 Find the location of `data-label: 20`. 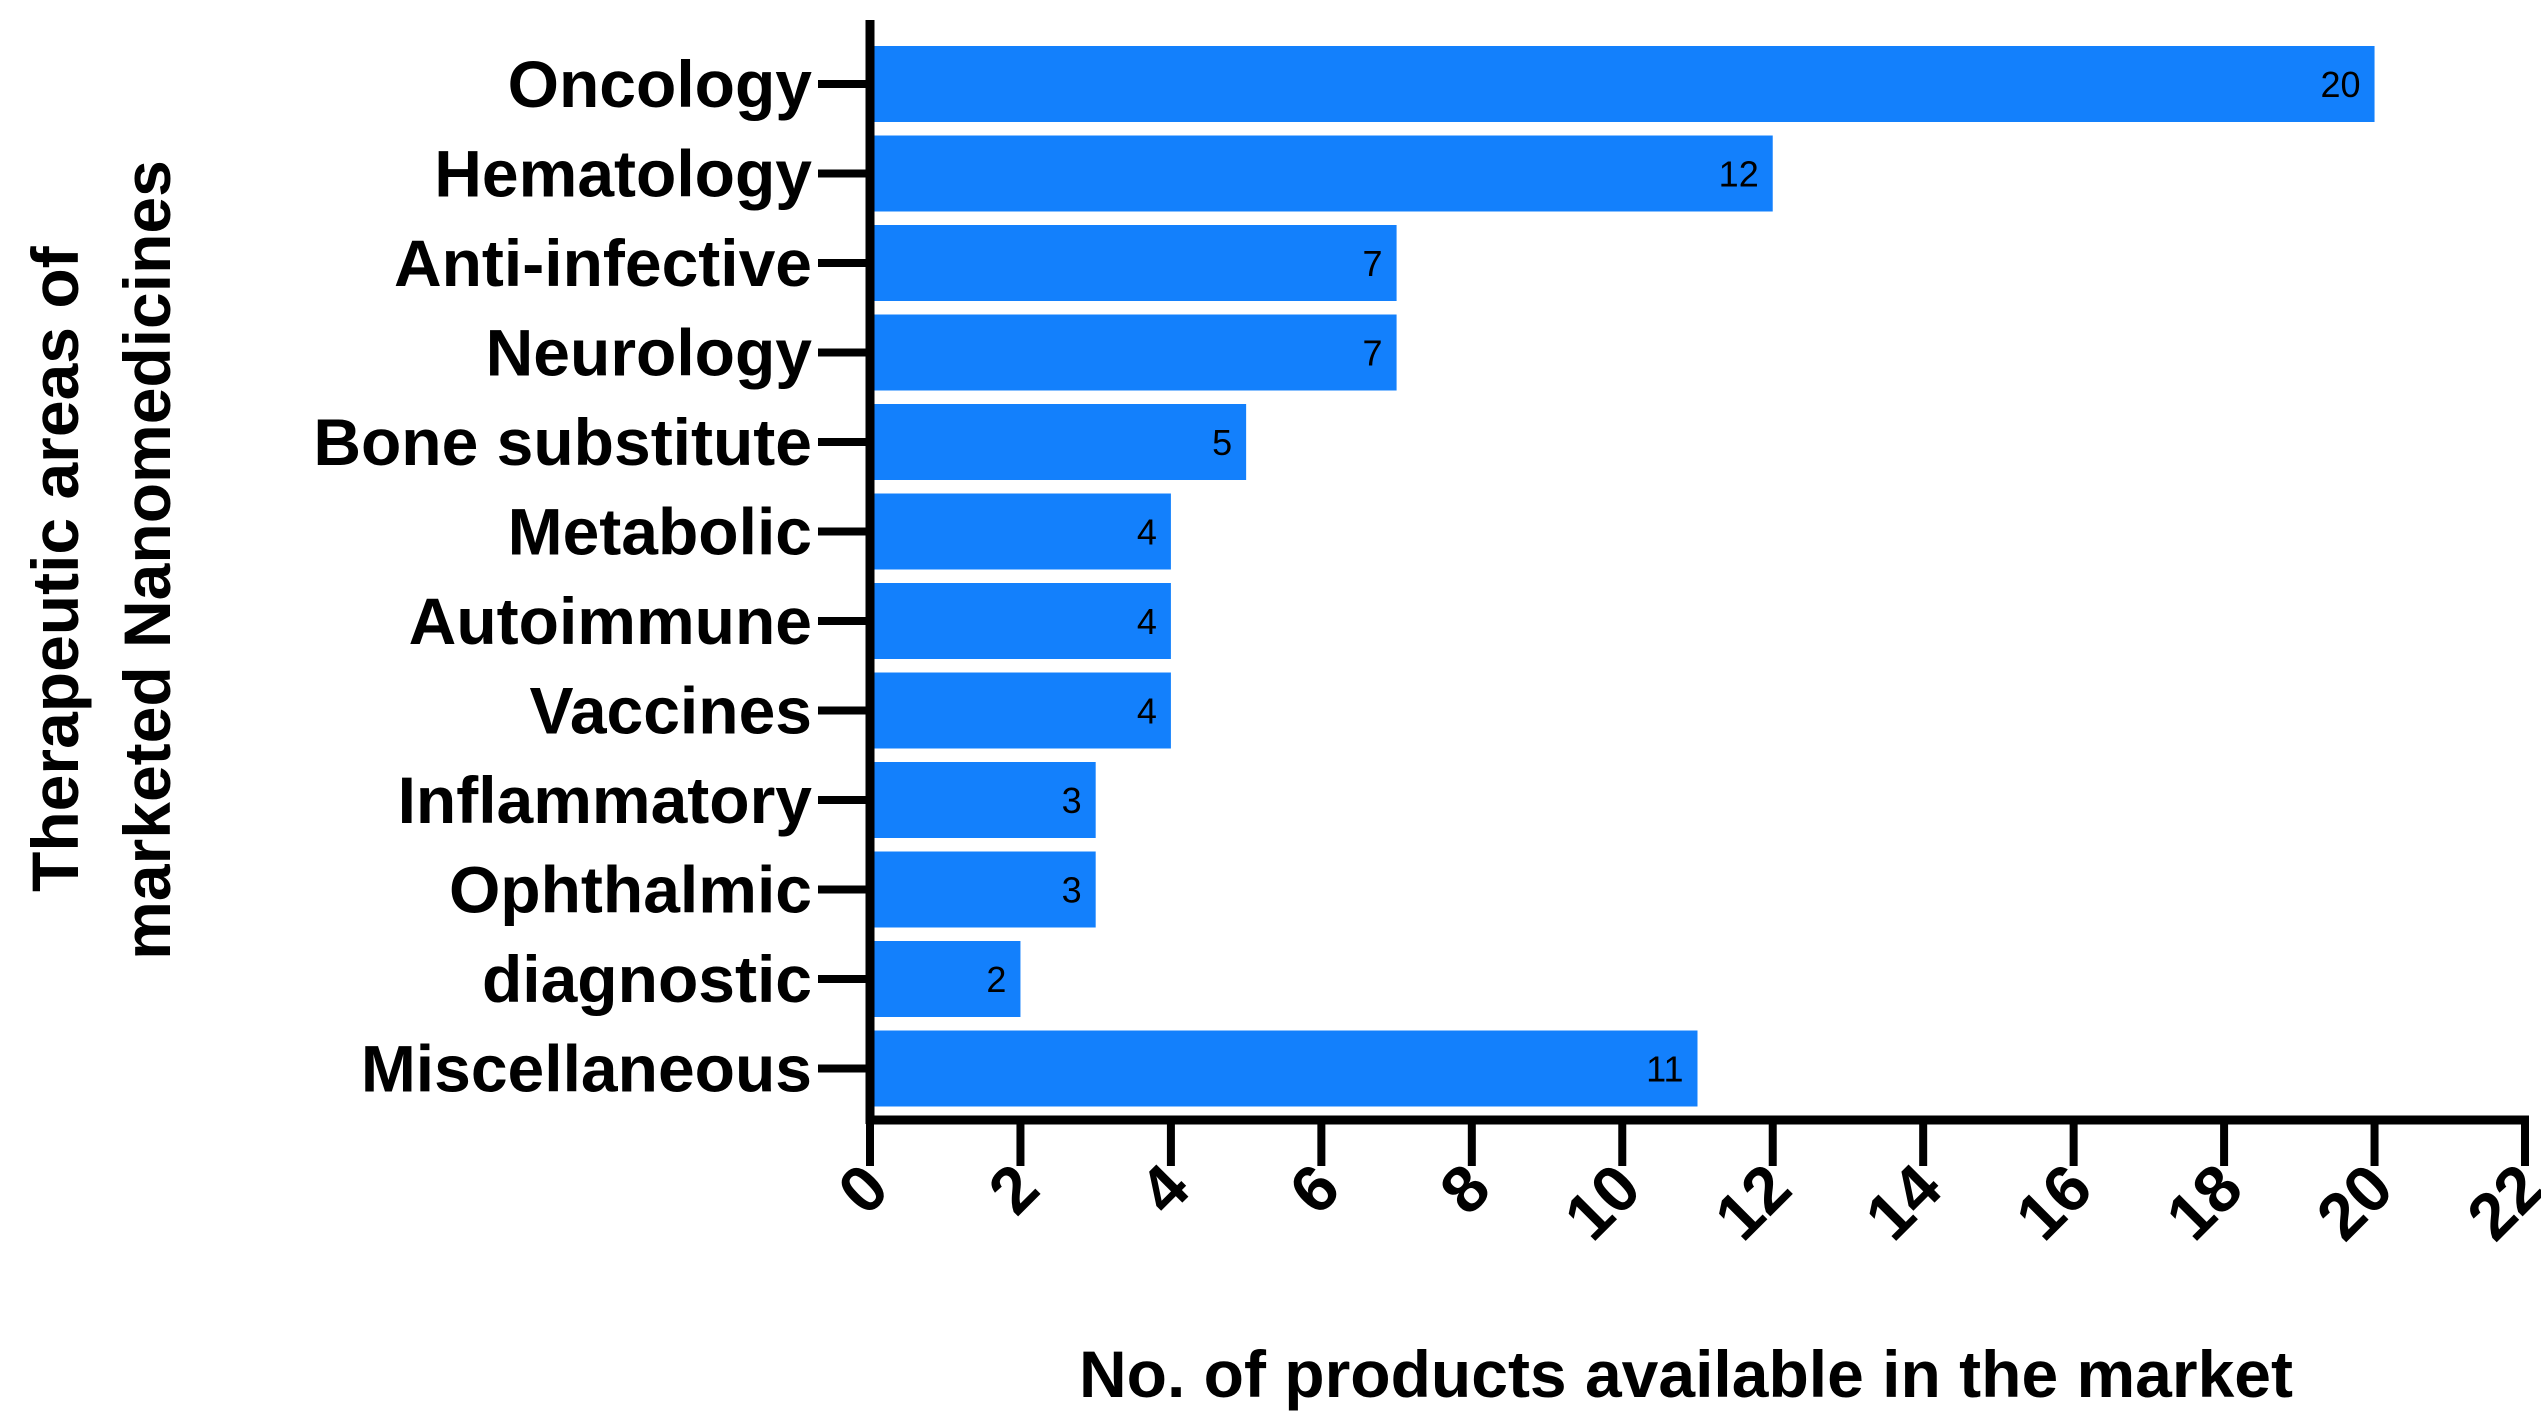

data-label: 20 is located at coordinates (2340, 84).